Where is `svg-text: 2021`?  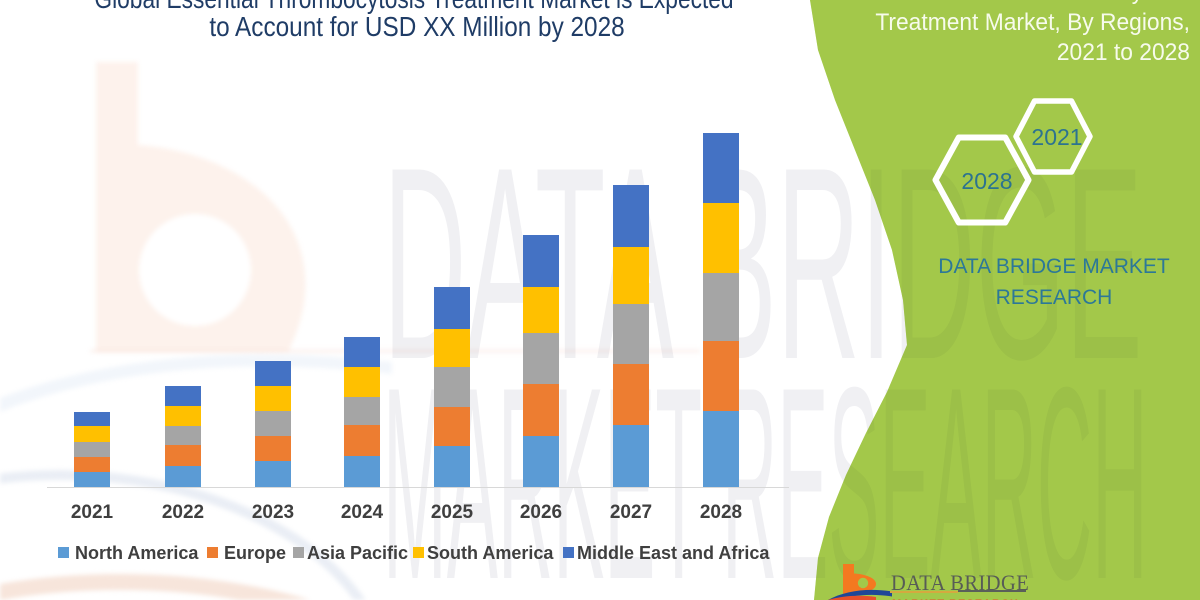 svg-text: 2021 is located at coordinates (1056, 137).